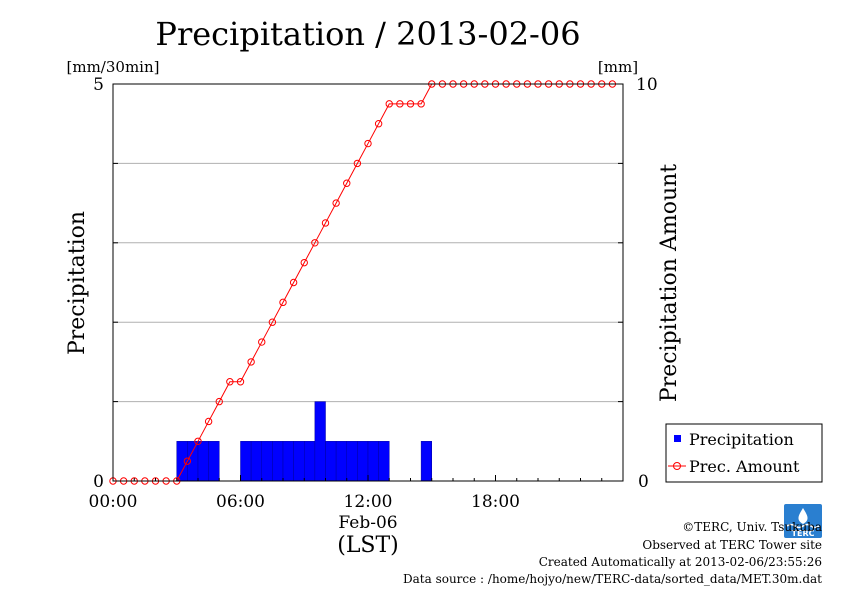  I want to click on x-tick-label: 06:00, so click(240, 502).